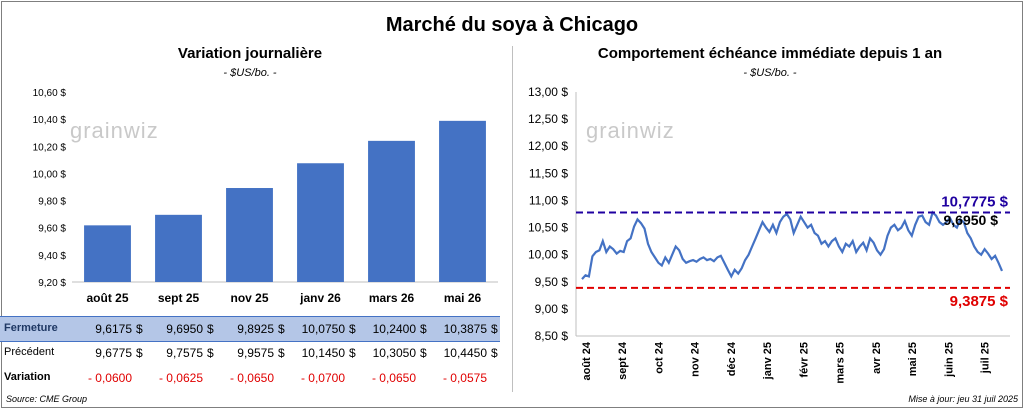 The height and width of the screenshot is (409, 1024). Describe the element at coordinates (113, 329) in the screenshot. I see `table-cell: 9,6175` at that location.